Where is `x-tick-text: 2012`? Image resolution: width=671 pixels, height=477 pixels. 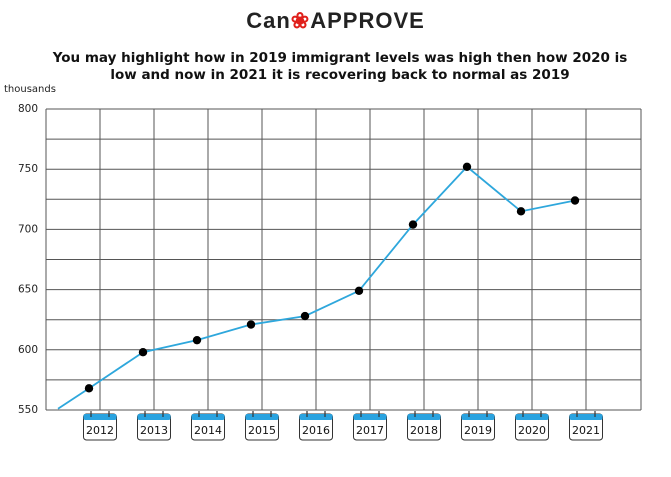 x-tick-text: 2012 is located at coordinates (100, 430).